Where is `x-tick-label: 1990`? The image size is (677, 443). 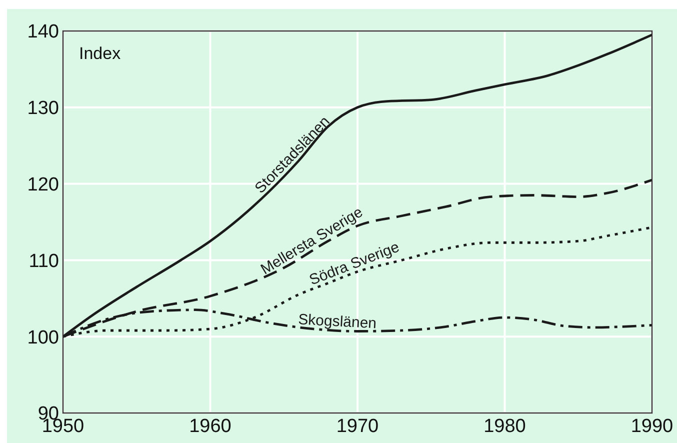 x-tick-label: 1990 is located at coordinates (652, 426).